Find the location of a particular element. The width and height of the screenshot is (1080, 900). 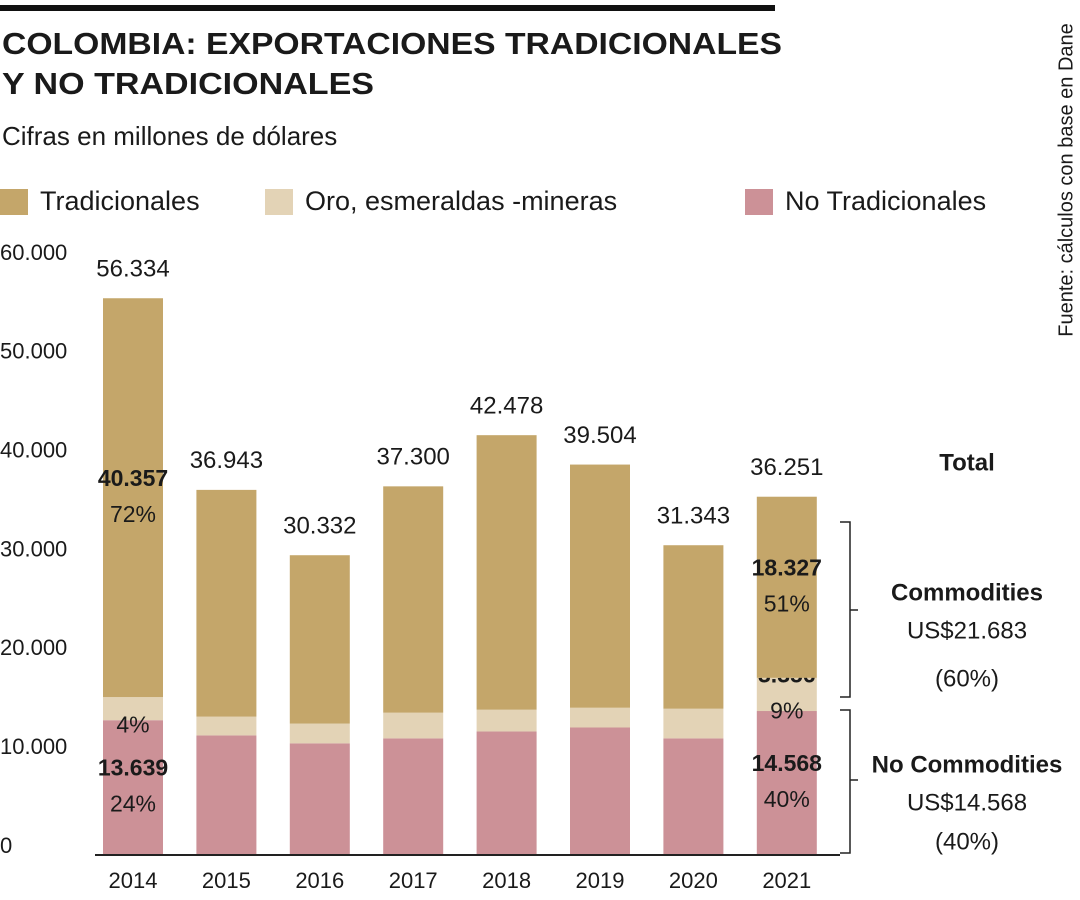

x-tick-label: 2015 is located at coordinates (226, 880).